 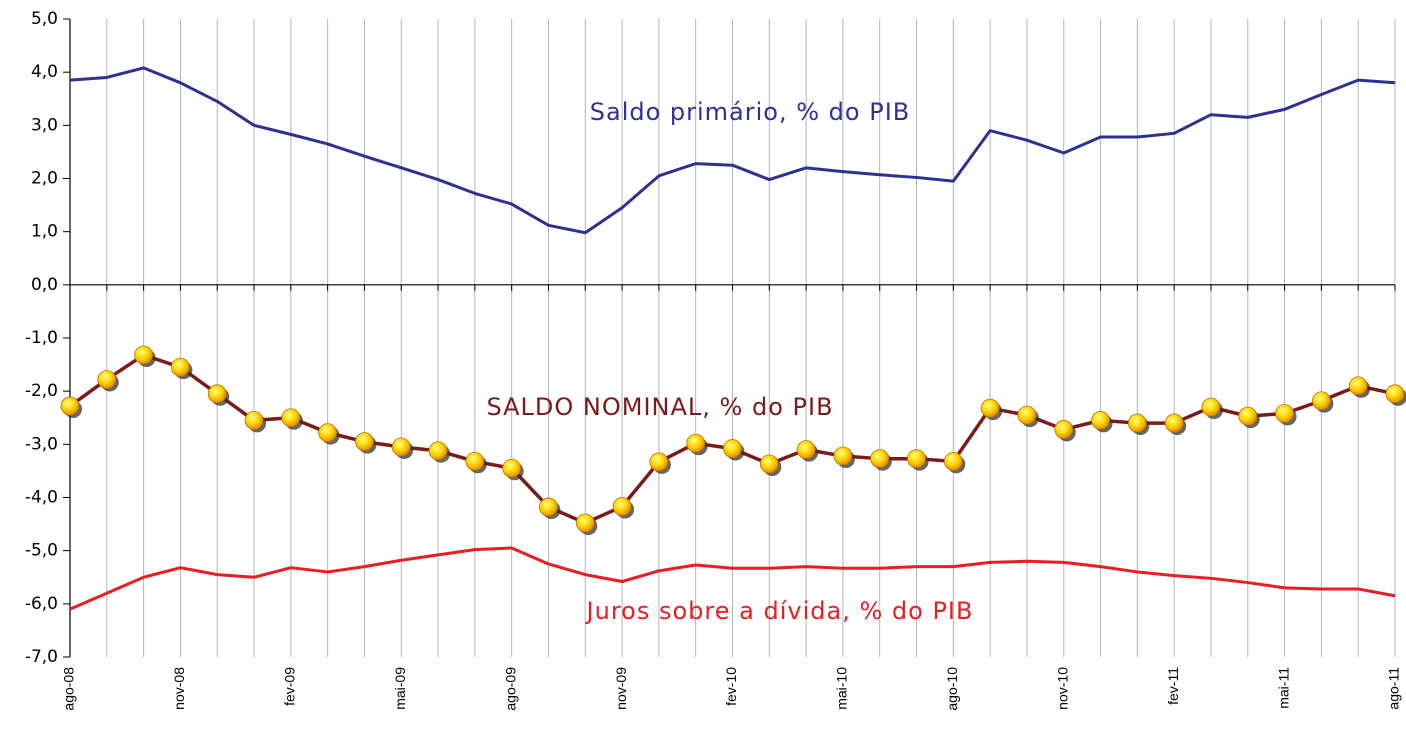 I want to click on x-tick-label: fev-09, so click(x=290, y=686).